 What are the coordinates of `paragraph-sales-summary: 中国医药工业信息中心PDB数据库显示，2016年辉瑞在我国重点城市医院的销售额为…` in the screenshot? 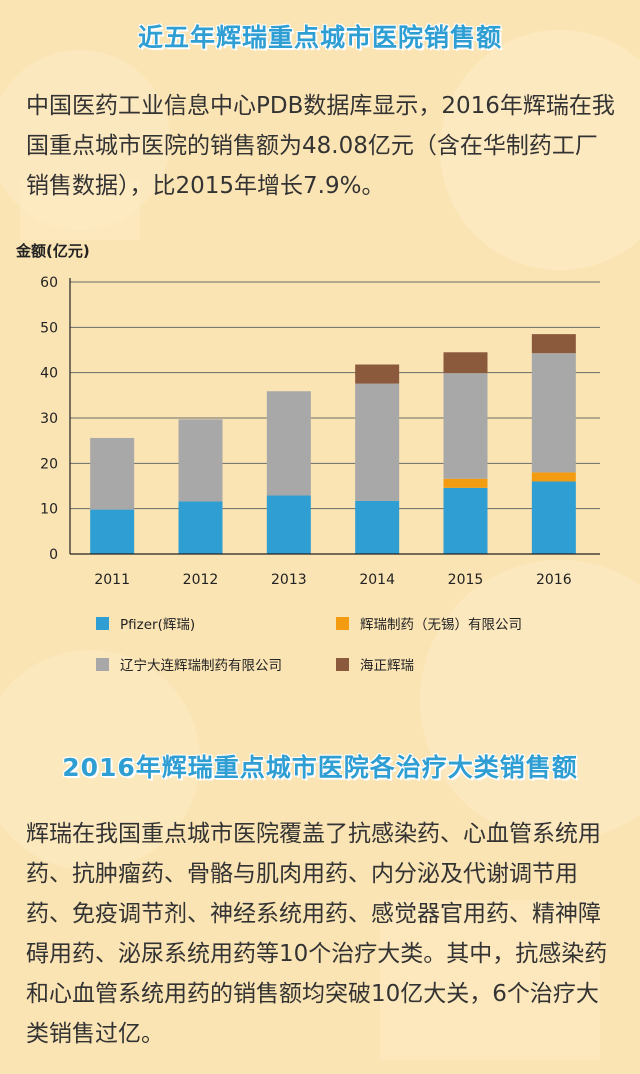 It's located at (320, 146).